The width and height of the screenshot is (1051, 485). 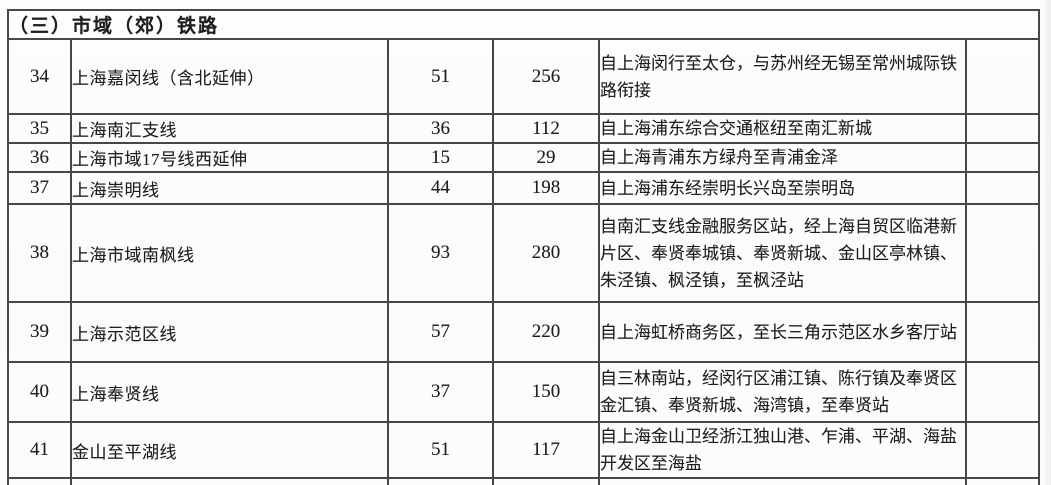 I want to click on route-description: 自三林南站，经闵行区浦江镇、陈行镇及奉贤区金汇镇、奉贤新城、海湾镇，至奉贤站, so click(x=782, y=392).